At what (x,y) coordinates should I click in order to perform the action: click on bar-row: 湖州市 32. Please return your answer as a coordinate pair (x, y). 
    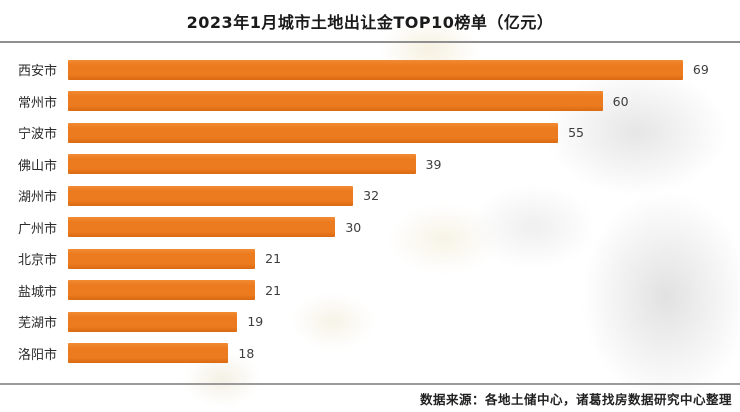
    Looking at the image, I should click on (370, 196).